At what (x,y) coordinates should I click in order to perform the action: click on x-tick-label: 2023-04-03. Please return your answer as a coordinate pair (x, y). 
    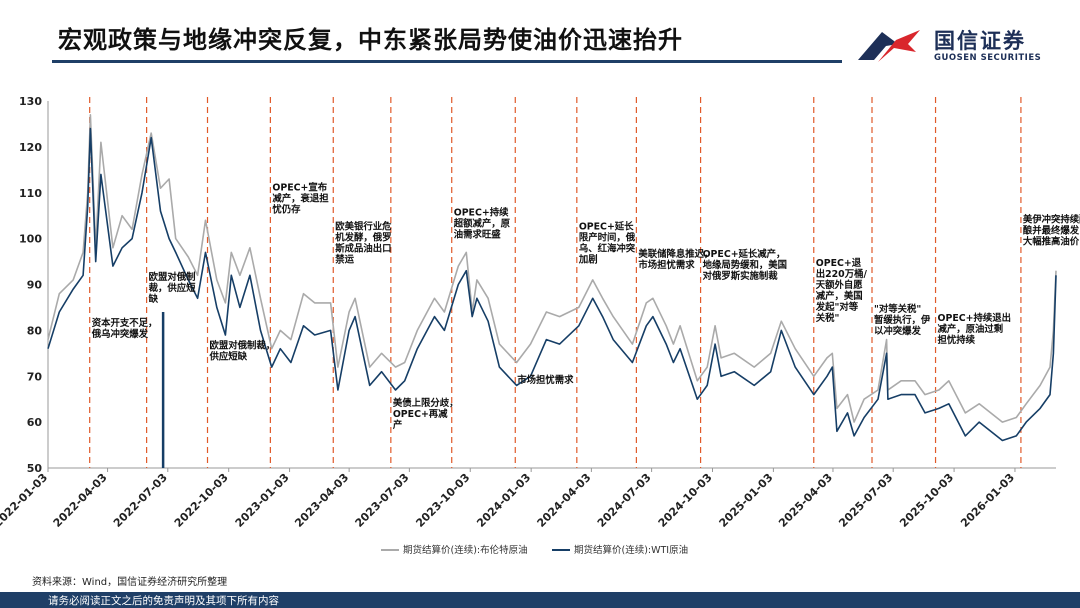
    Looking at the image, I should click on (321, 500).